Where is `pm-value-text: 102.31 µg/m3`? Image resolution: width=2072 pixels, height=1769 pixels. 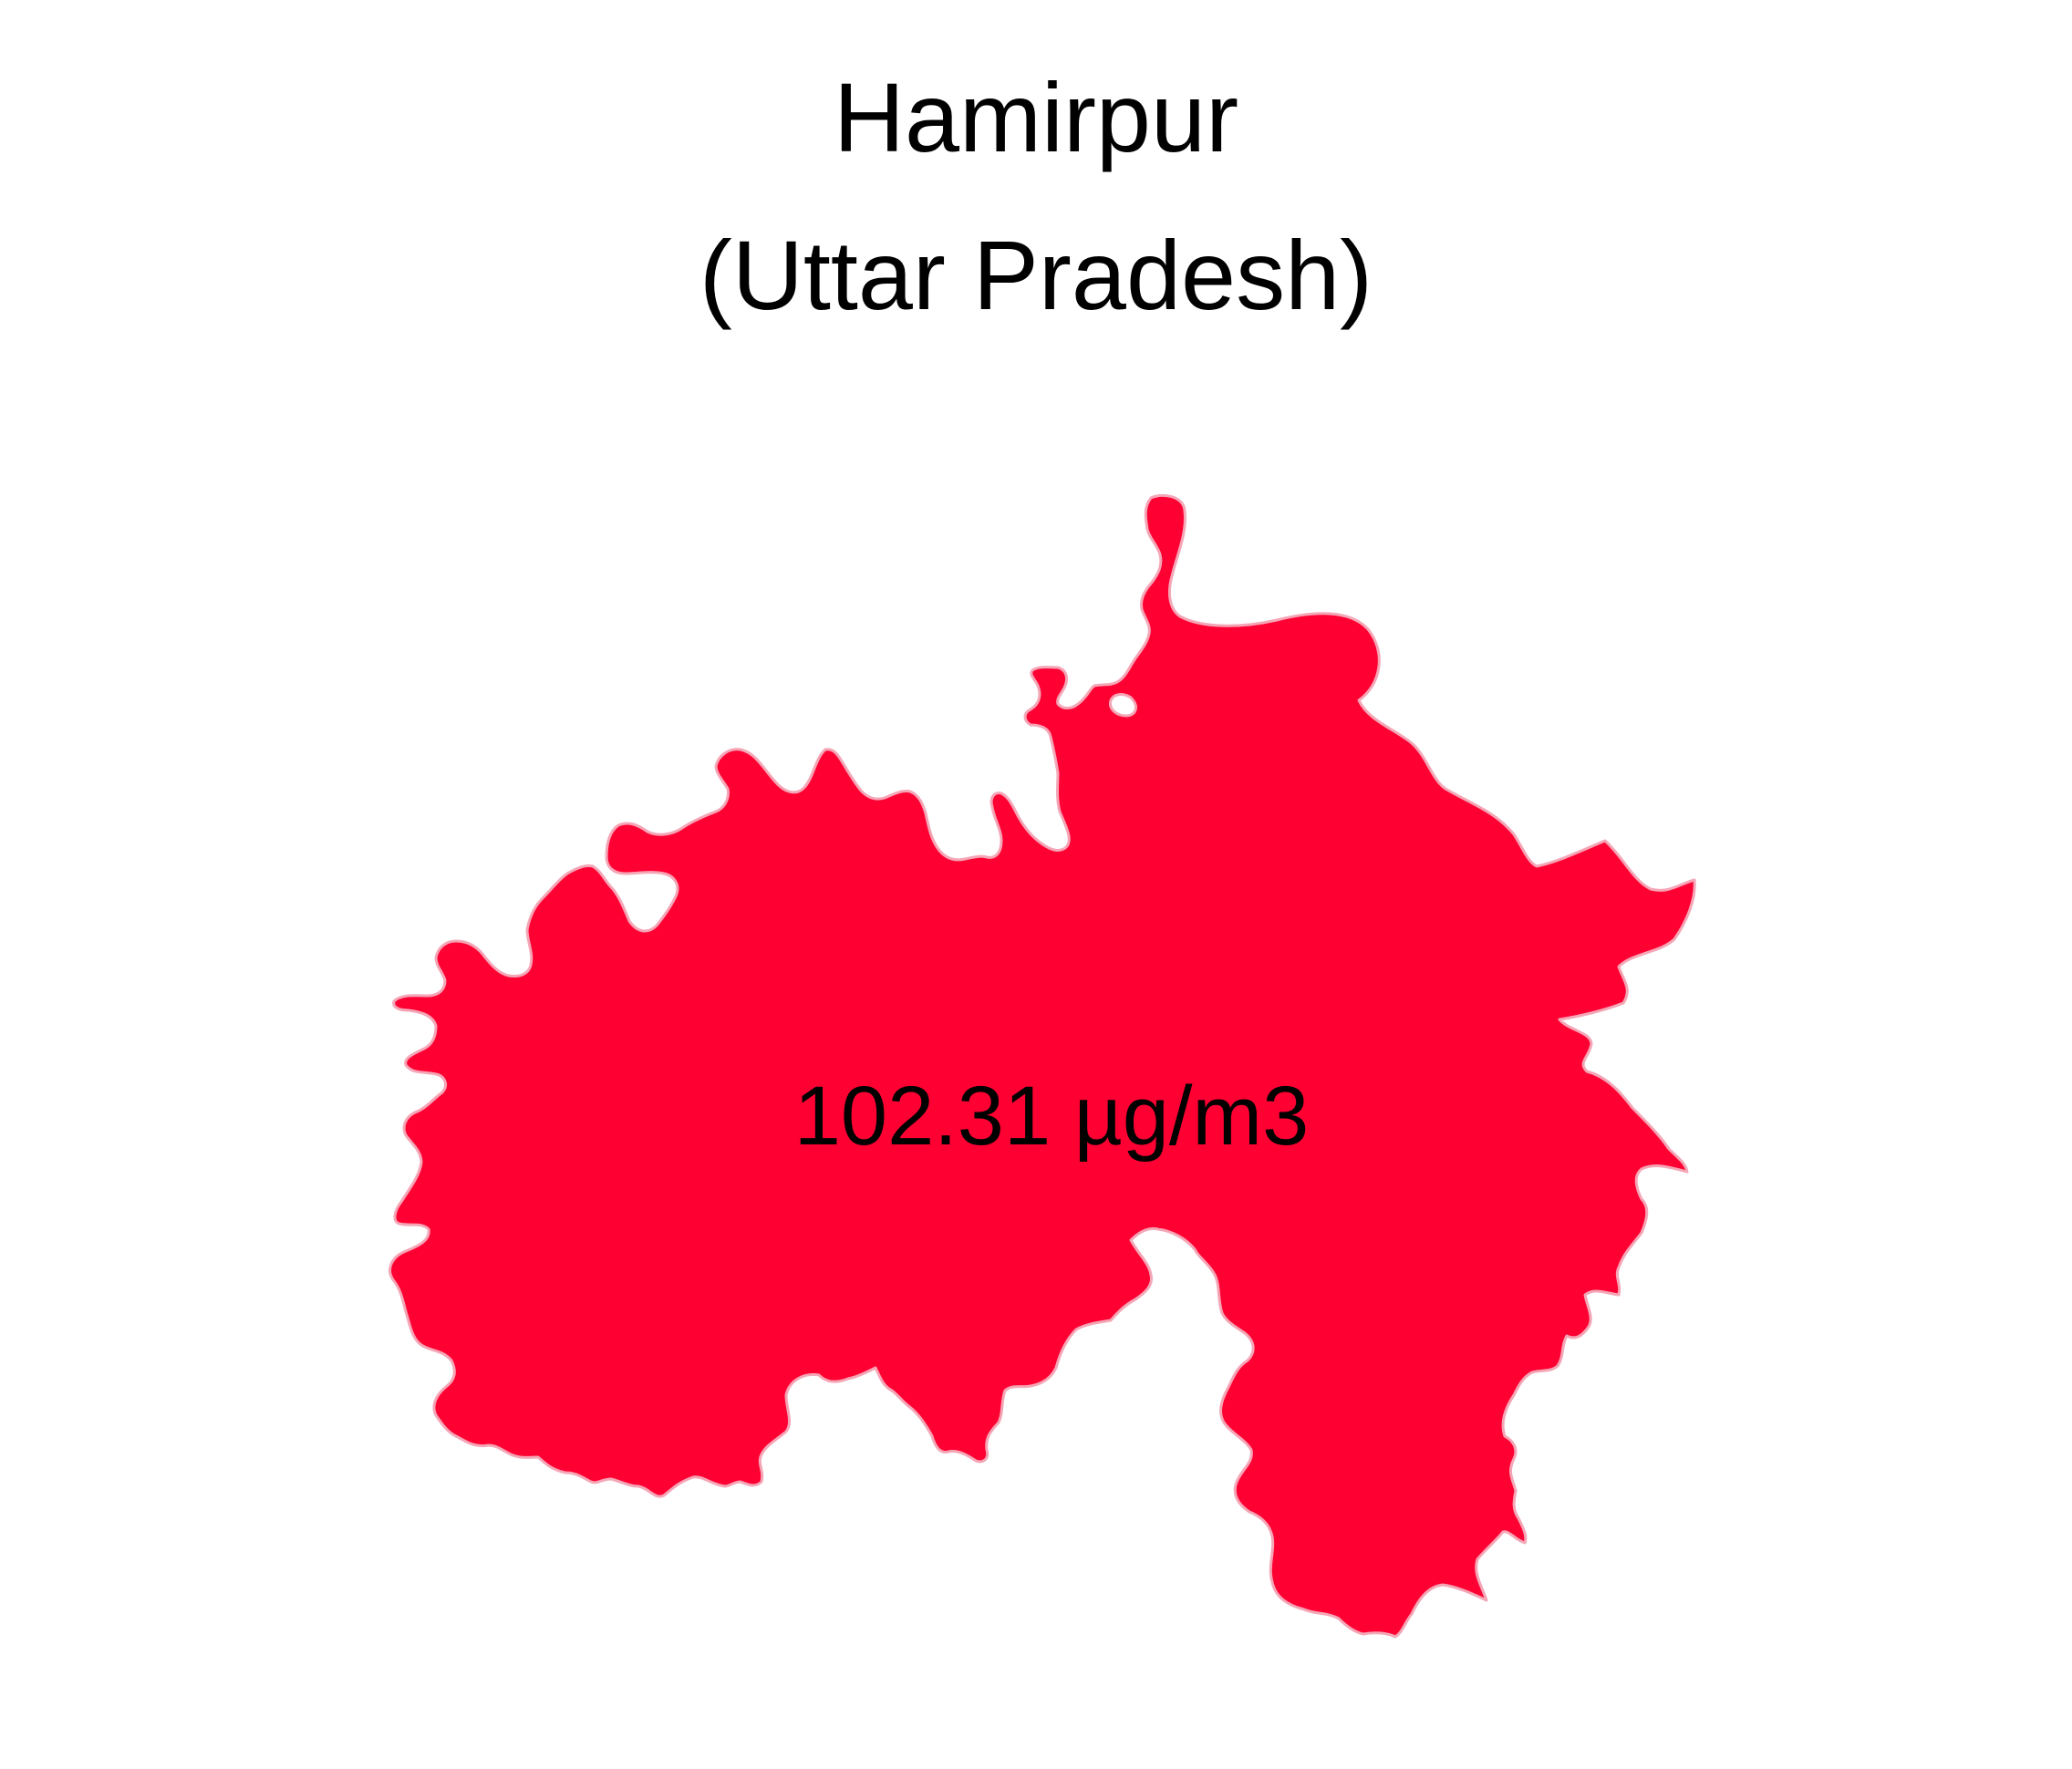 pm-value-text: 102.31 µg/m3 is located at coordinates (1051, 1117).